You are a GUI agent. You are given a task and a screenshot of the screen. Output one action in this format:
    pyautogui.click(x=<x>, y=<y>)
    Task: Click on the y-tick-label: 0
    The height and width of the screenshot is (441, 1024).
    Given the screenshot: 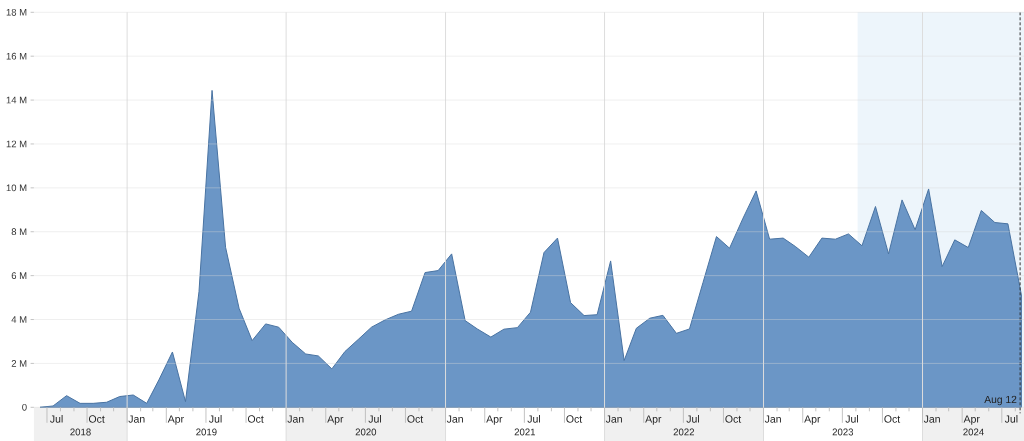 What is the action you would take?
    pyautogui.click(x=24, y=407)
    